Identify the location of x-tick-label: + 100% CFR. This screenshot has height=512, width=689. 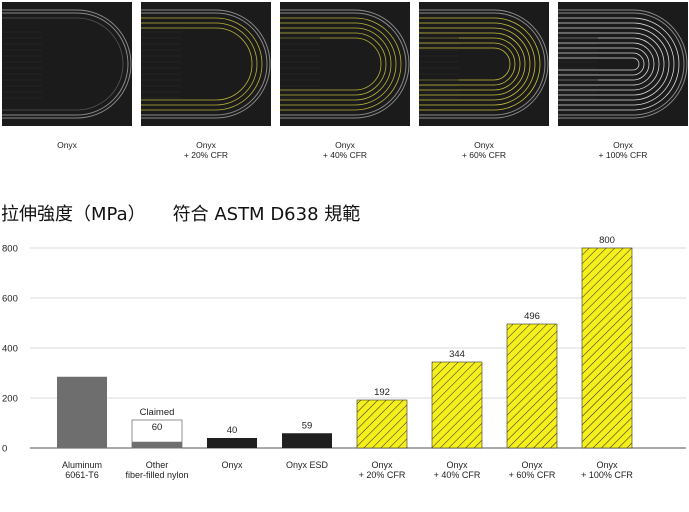
(607, 475).